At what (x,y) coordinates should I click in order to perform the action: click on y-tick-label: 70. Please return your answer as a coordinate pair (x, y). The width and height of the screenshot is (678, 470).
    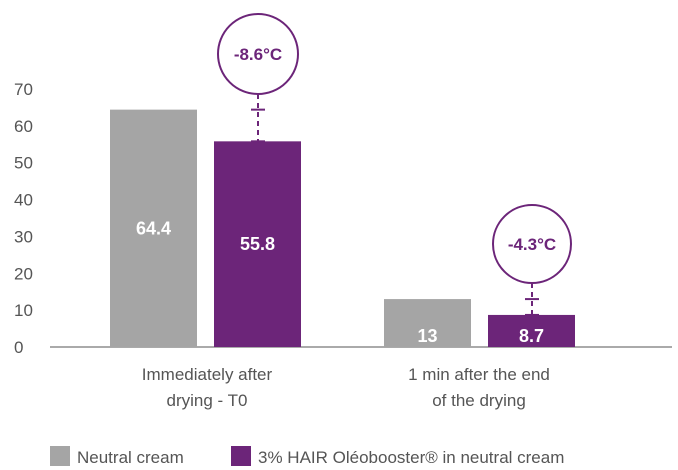
    Looking at the image, I should click on (23, 89).